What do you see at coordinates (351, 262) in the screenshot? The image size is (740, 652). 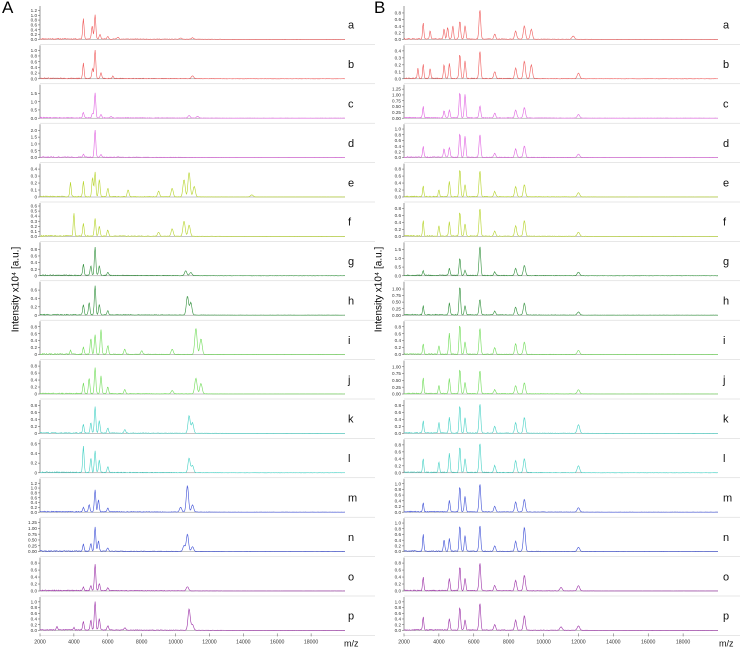 I see `sample-label-g: g` at bounding box center [351, 262].